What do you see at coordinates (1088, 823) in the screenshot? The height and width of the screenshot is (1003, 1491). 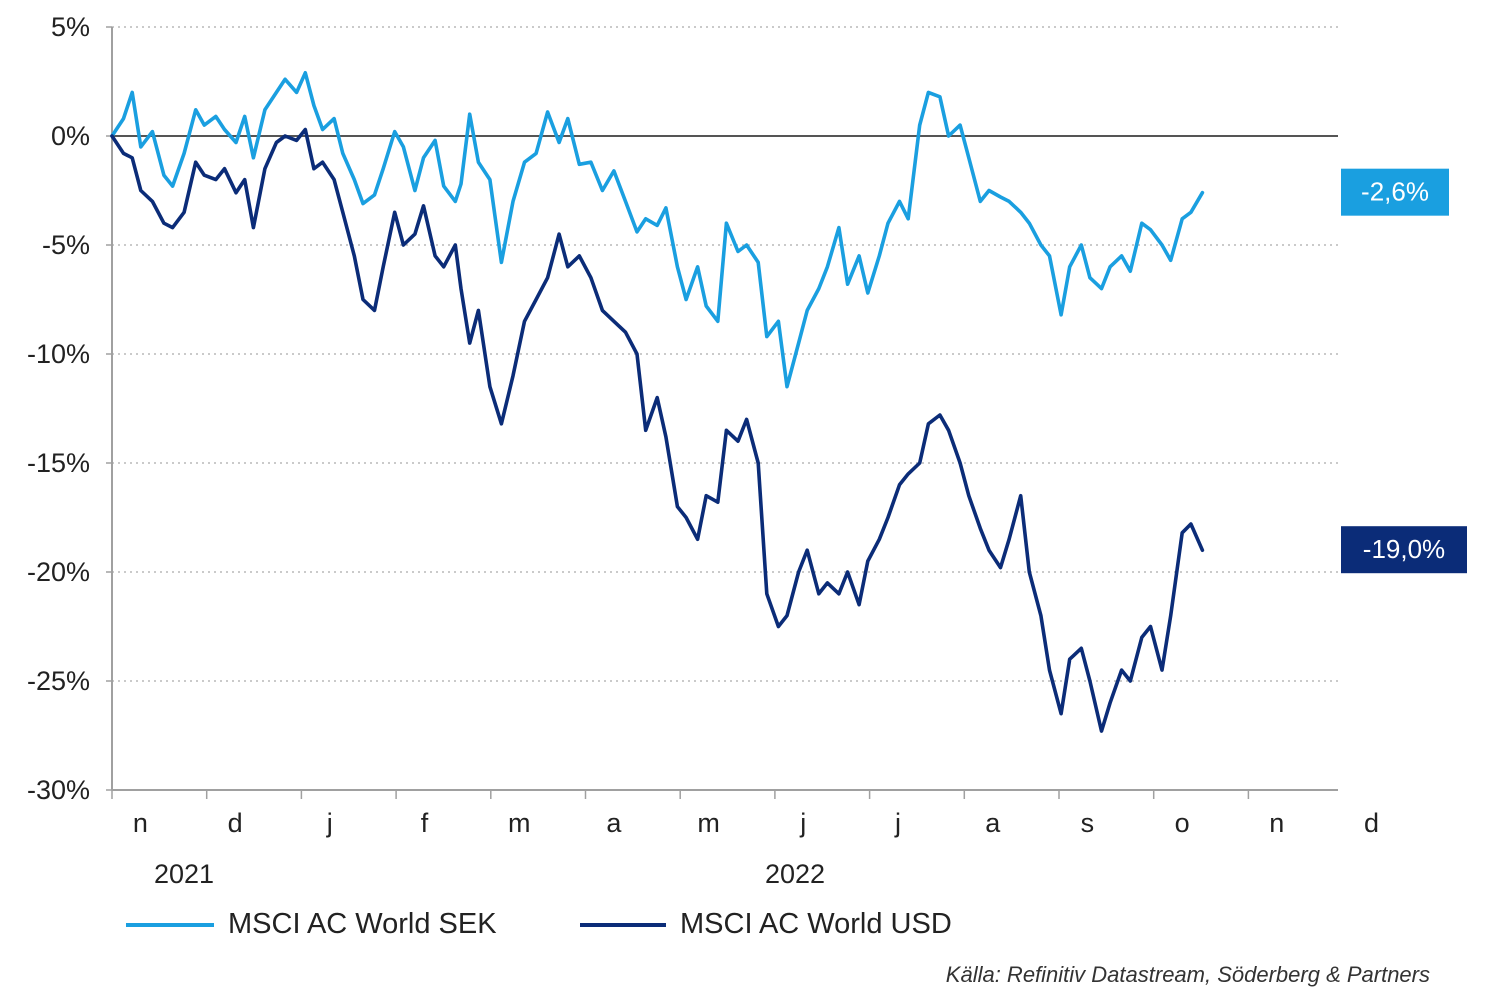 I see `x-tick-label: s` at bounding box center [1088, 823].